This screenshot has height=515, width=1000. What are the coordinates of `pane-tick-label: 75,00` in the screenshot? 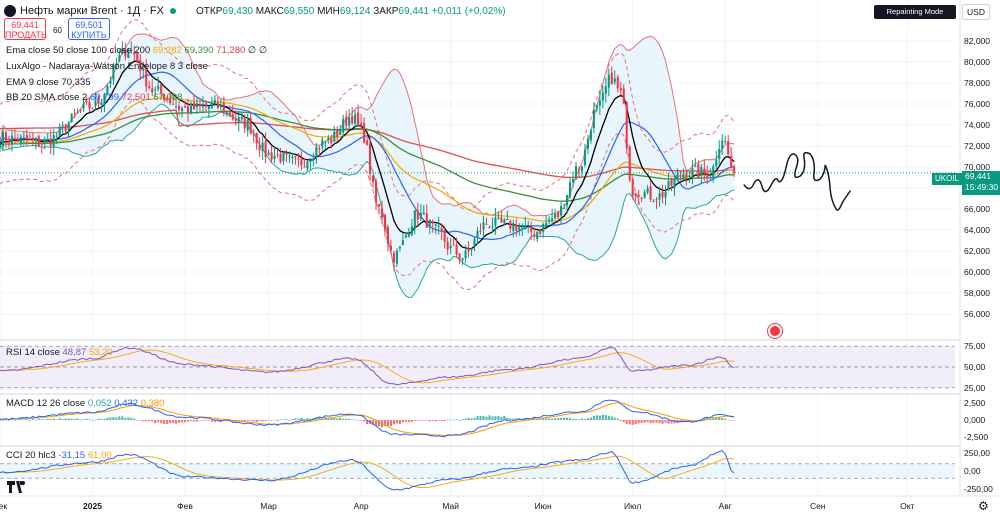 It's located at (975, 346).